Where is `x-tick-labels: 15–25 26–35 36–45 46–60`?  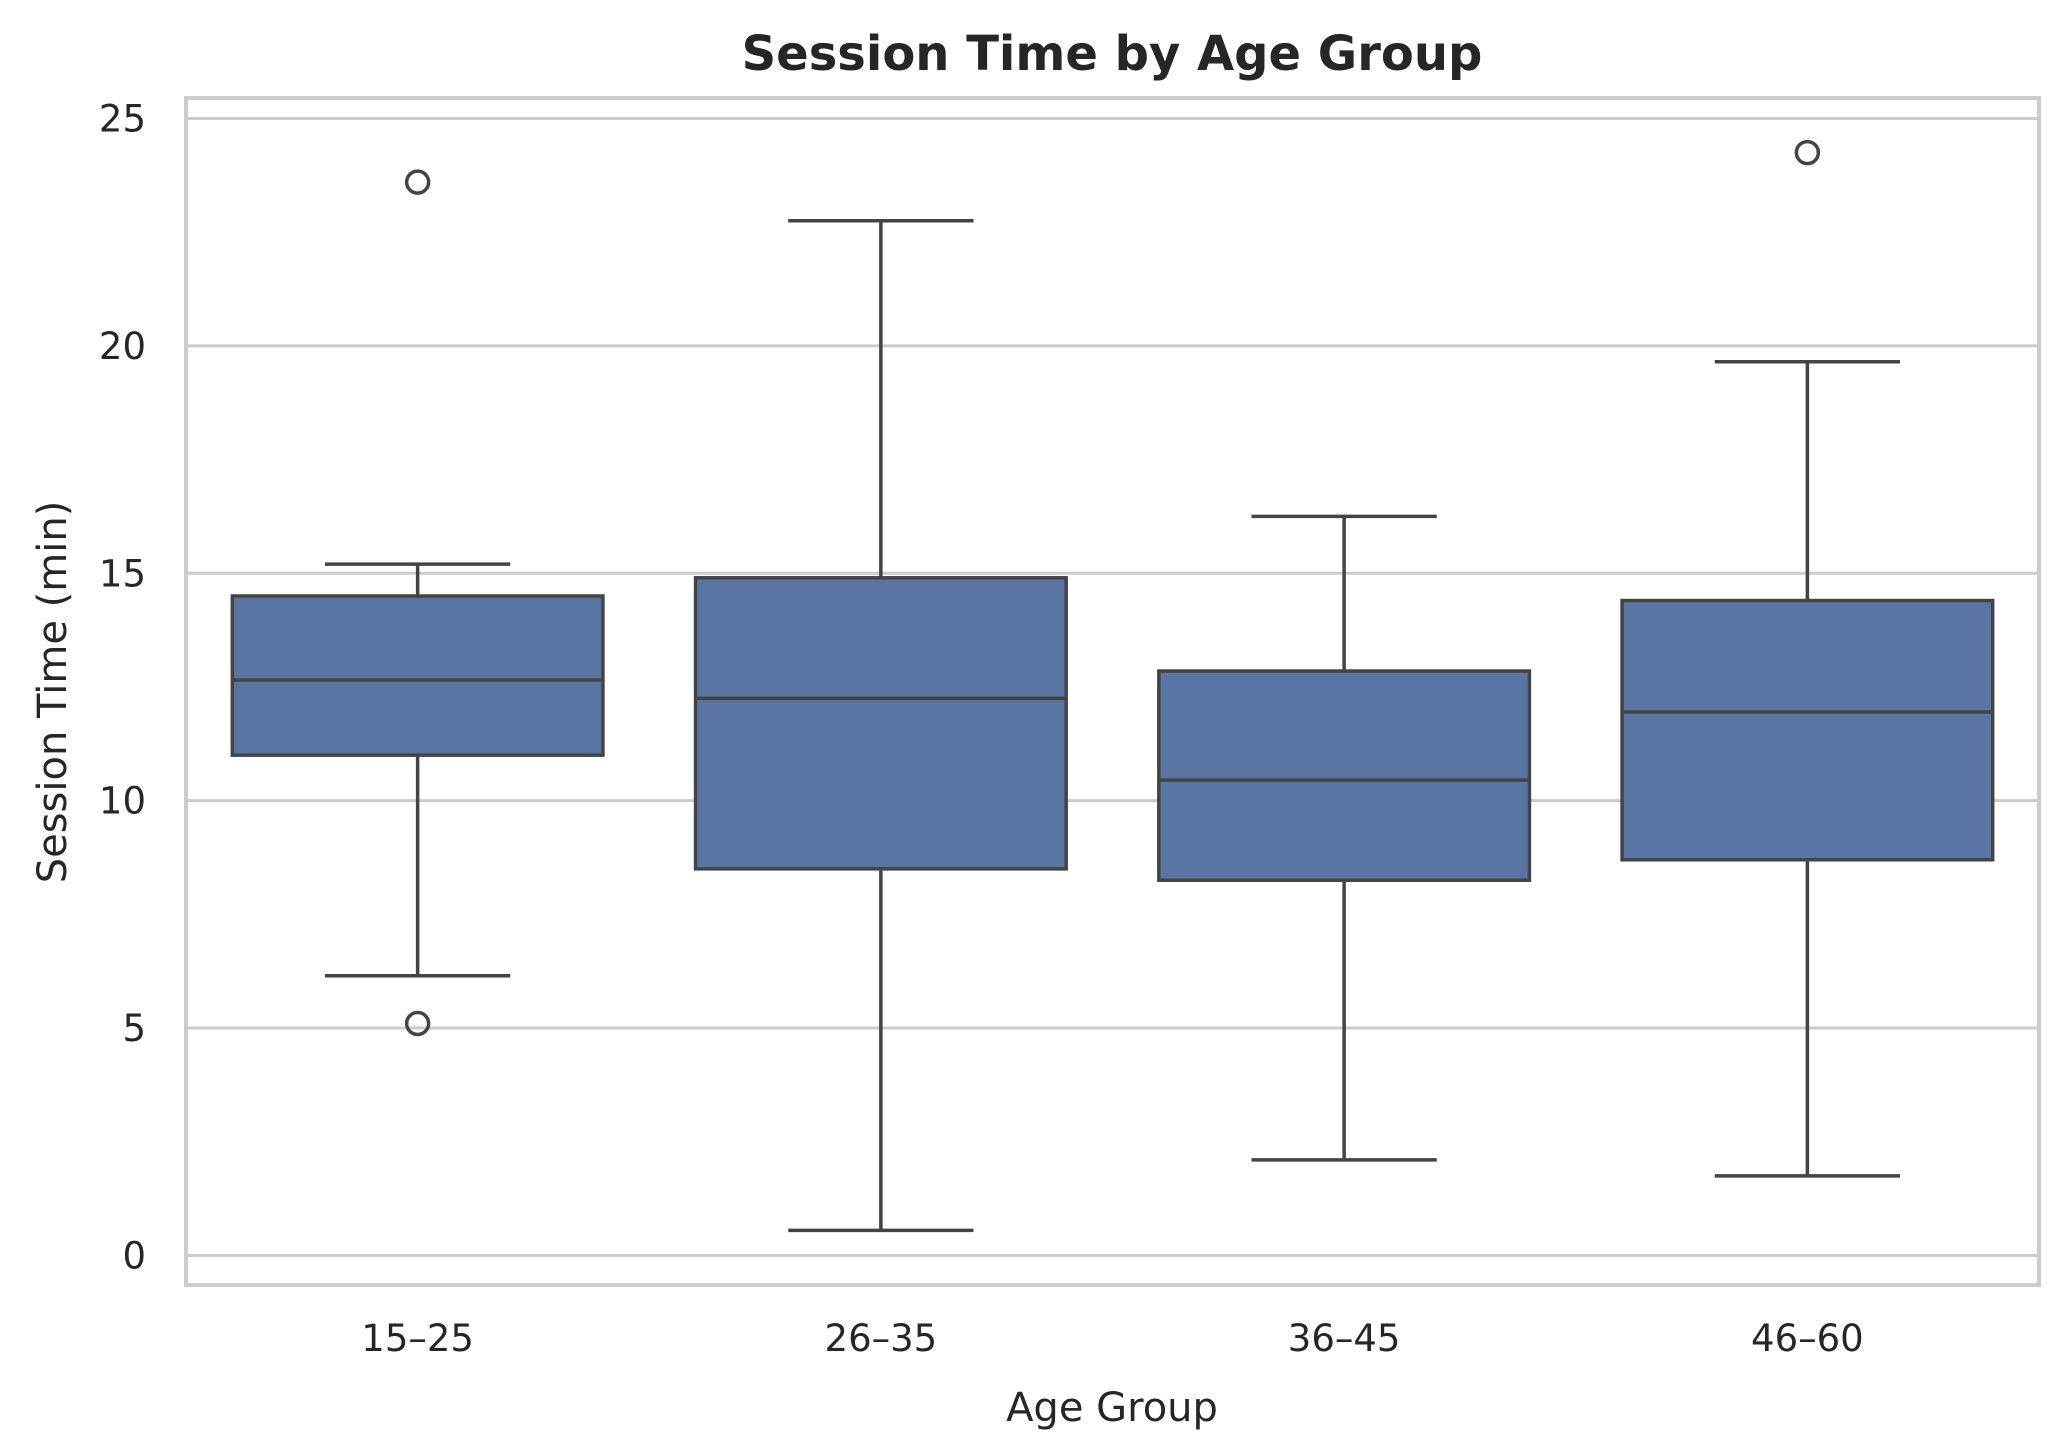 x-tick-labels: 15–25 26–35 36–45 46–60 is located at coordinates (1112, 1338).